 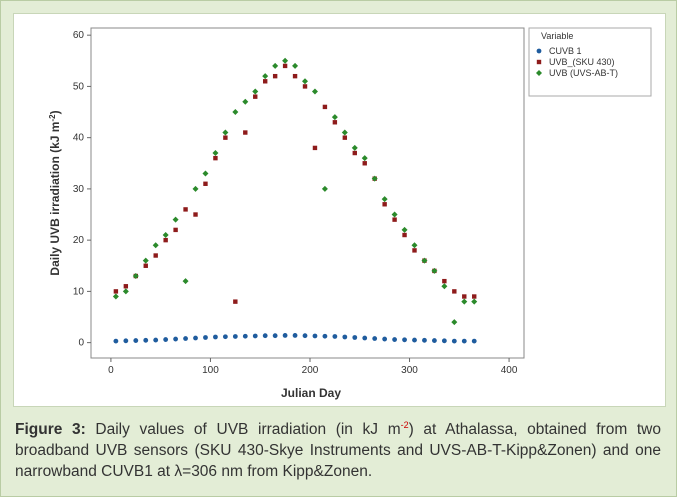 What do you see at coordinates (50, 430) in the screenshot?
I see `caption-label: Figure 3:` at bounding box center [50, 430].